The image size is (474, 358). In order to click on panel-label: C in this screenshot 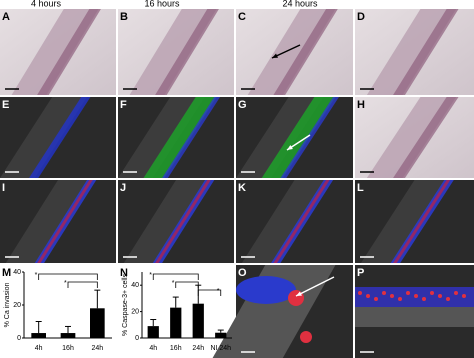, I will do `click(242, 17)`.